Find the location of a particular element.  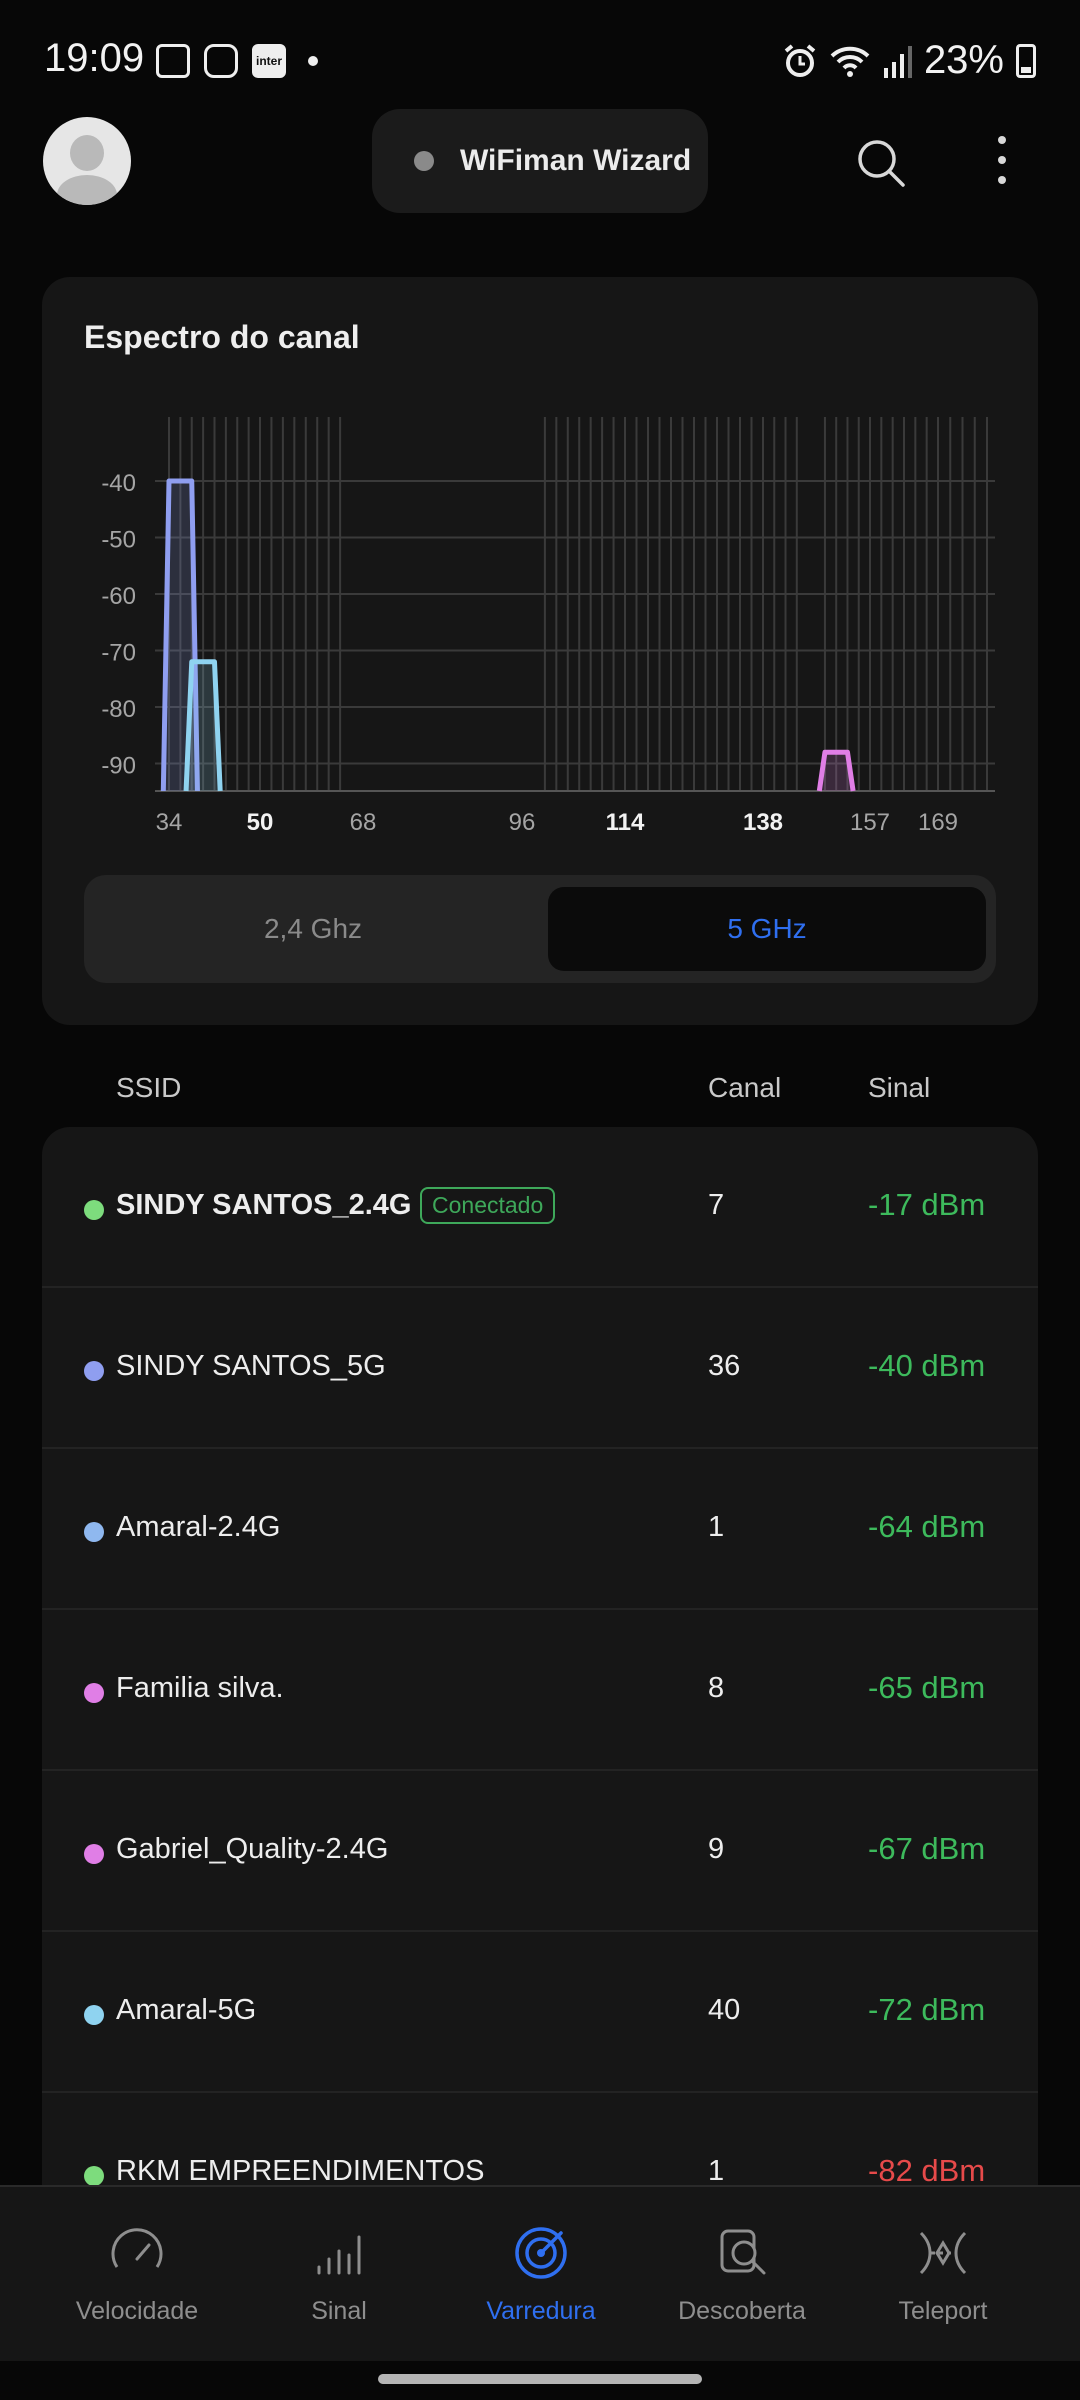

teleport-icon is located at coordinates (943, 2253).